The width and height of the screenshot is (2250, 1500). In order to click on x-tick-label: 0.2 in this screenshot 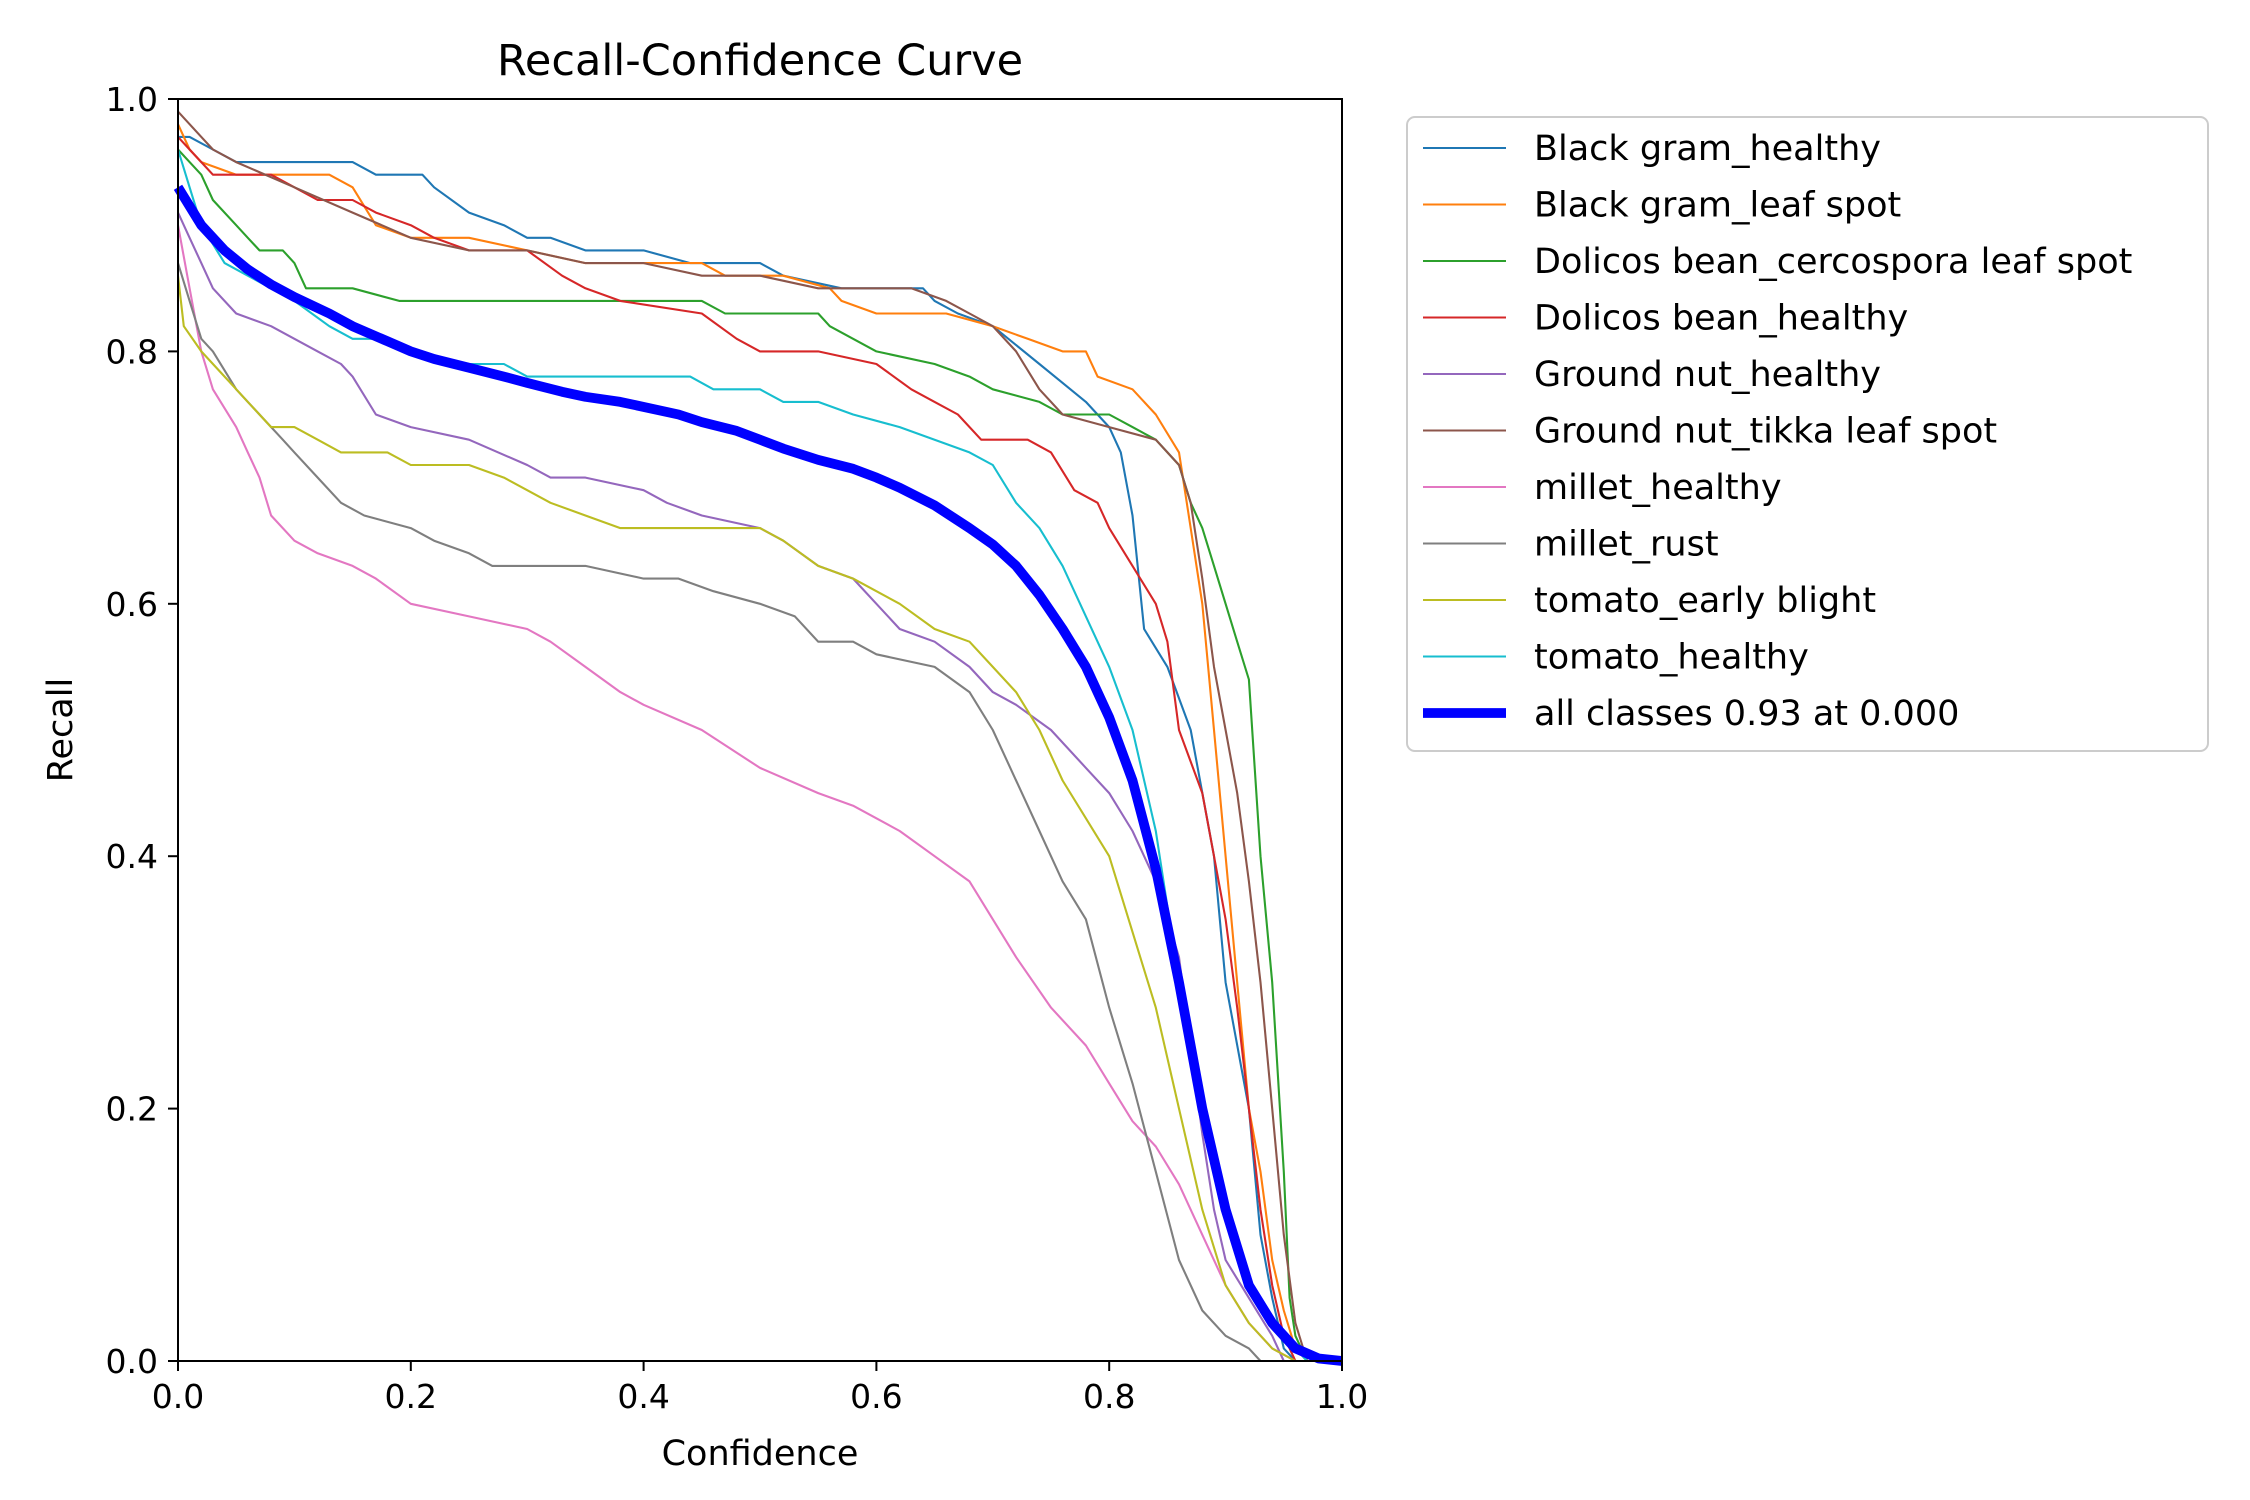, I will do `click(411, 1396)`.